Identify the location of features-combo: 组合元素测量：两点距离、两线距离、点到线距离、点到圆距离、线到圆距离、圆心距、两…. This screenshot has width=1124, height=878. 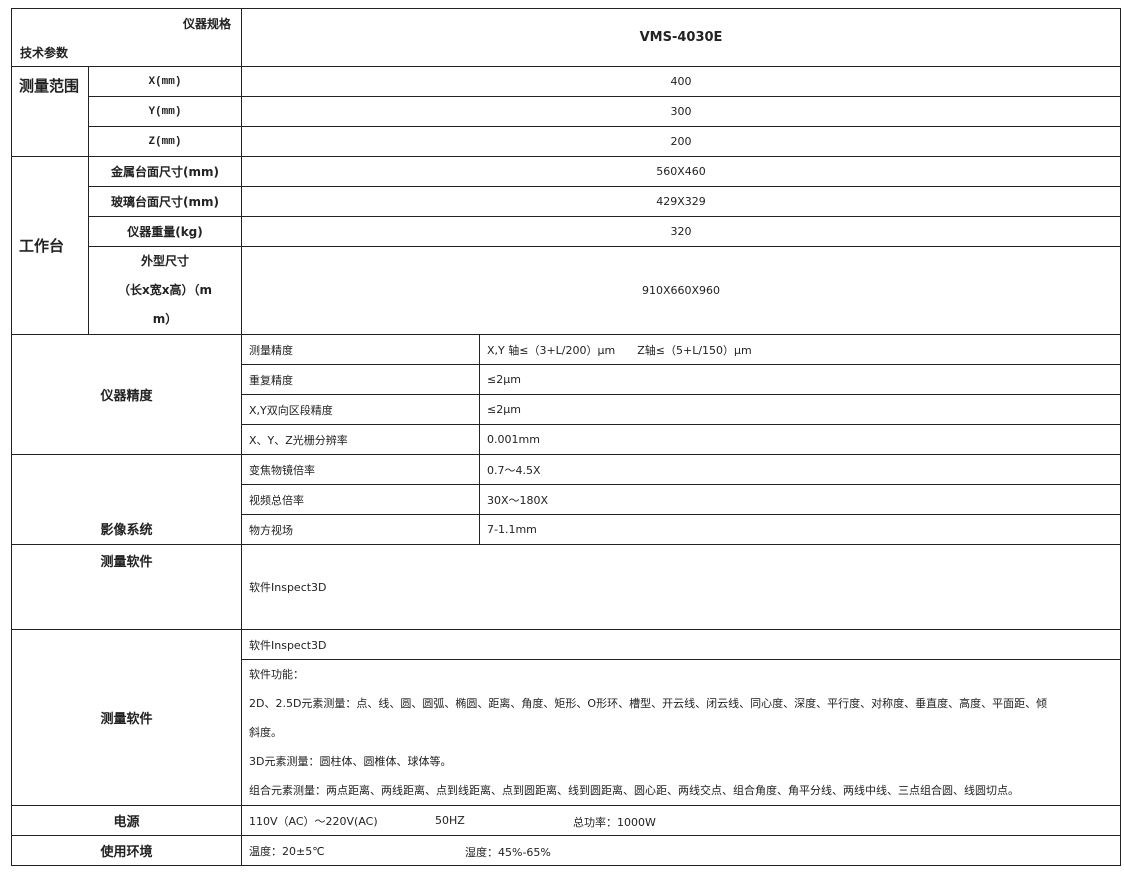
(634, 790).